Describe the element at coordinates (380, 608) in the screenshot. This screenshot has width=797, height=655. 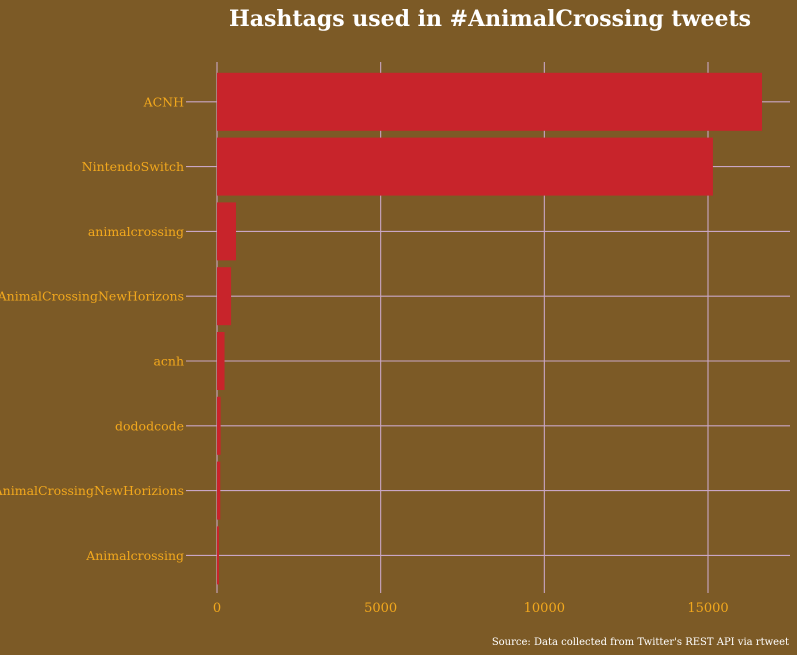
I see `x-tick-label-1: 5000` at that location.